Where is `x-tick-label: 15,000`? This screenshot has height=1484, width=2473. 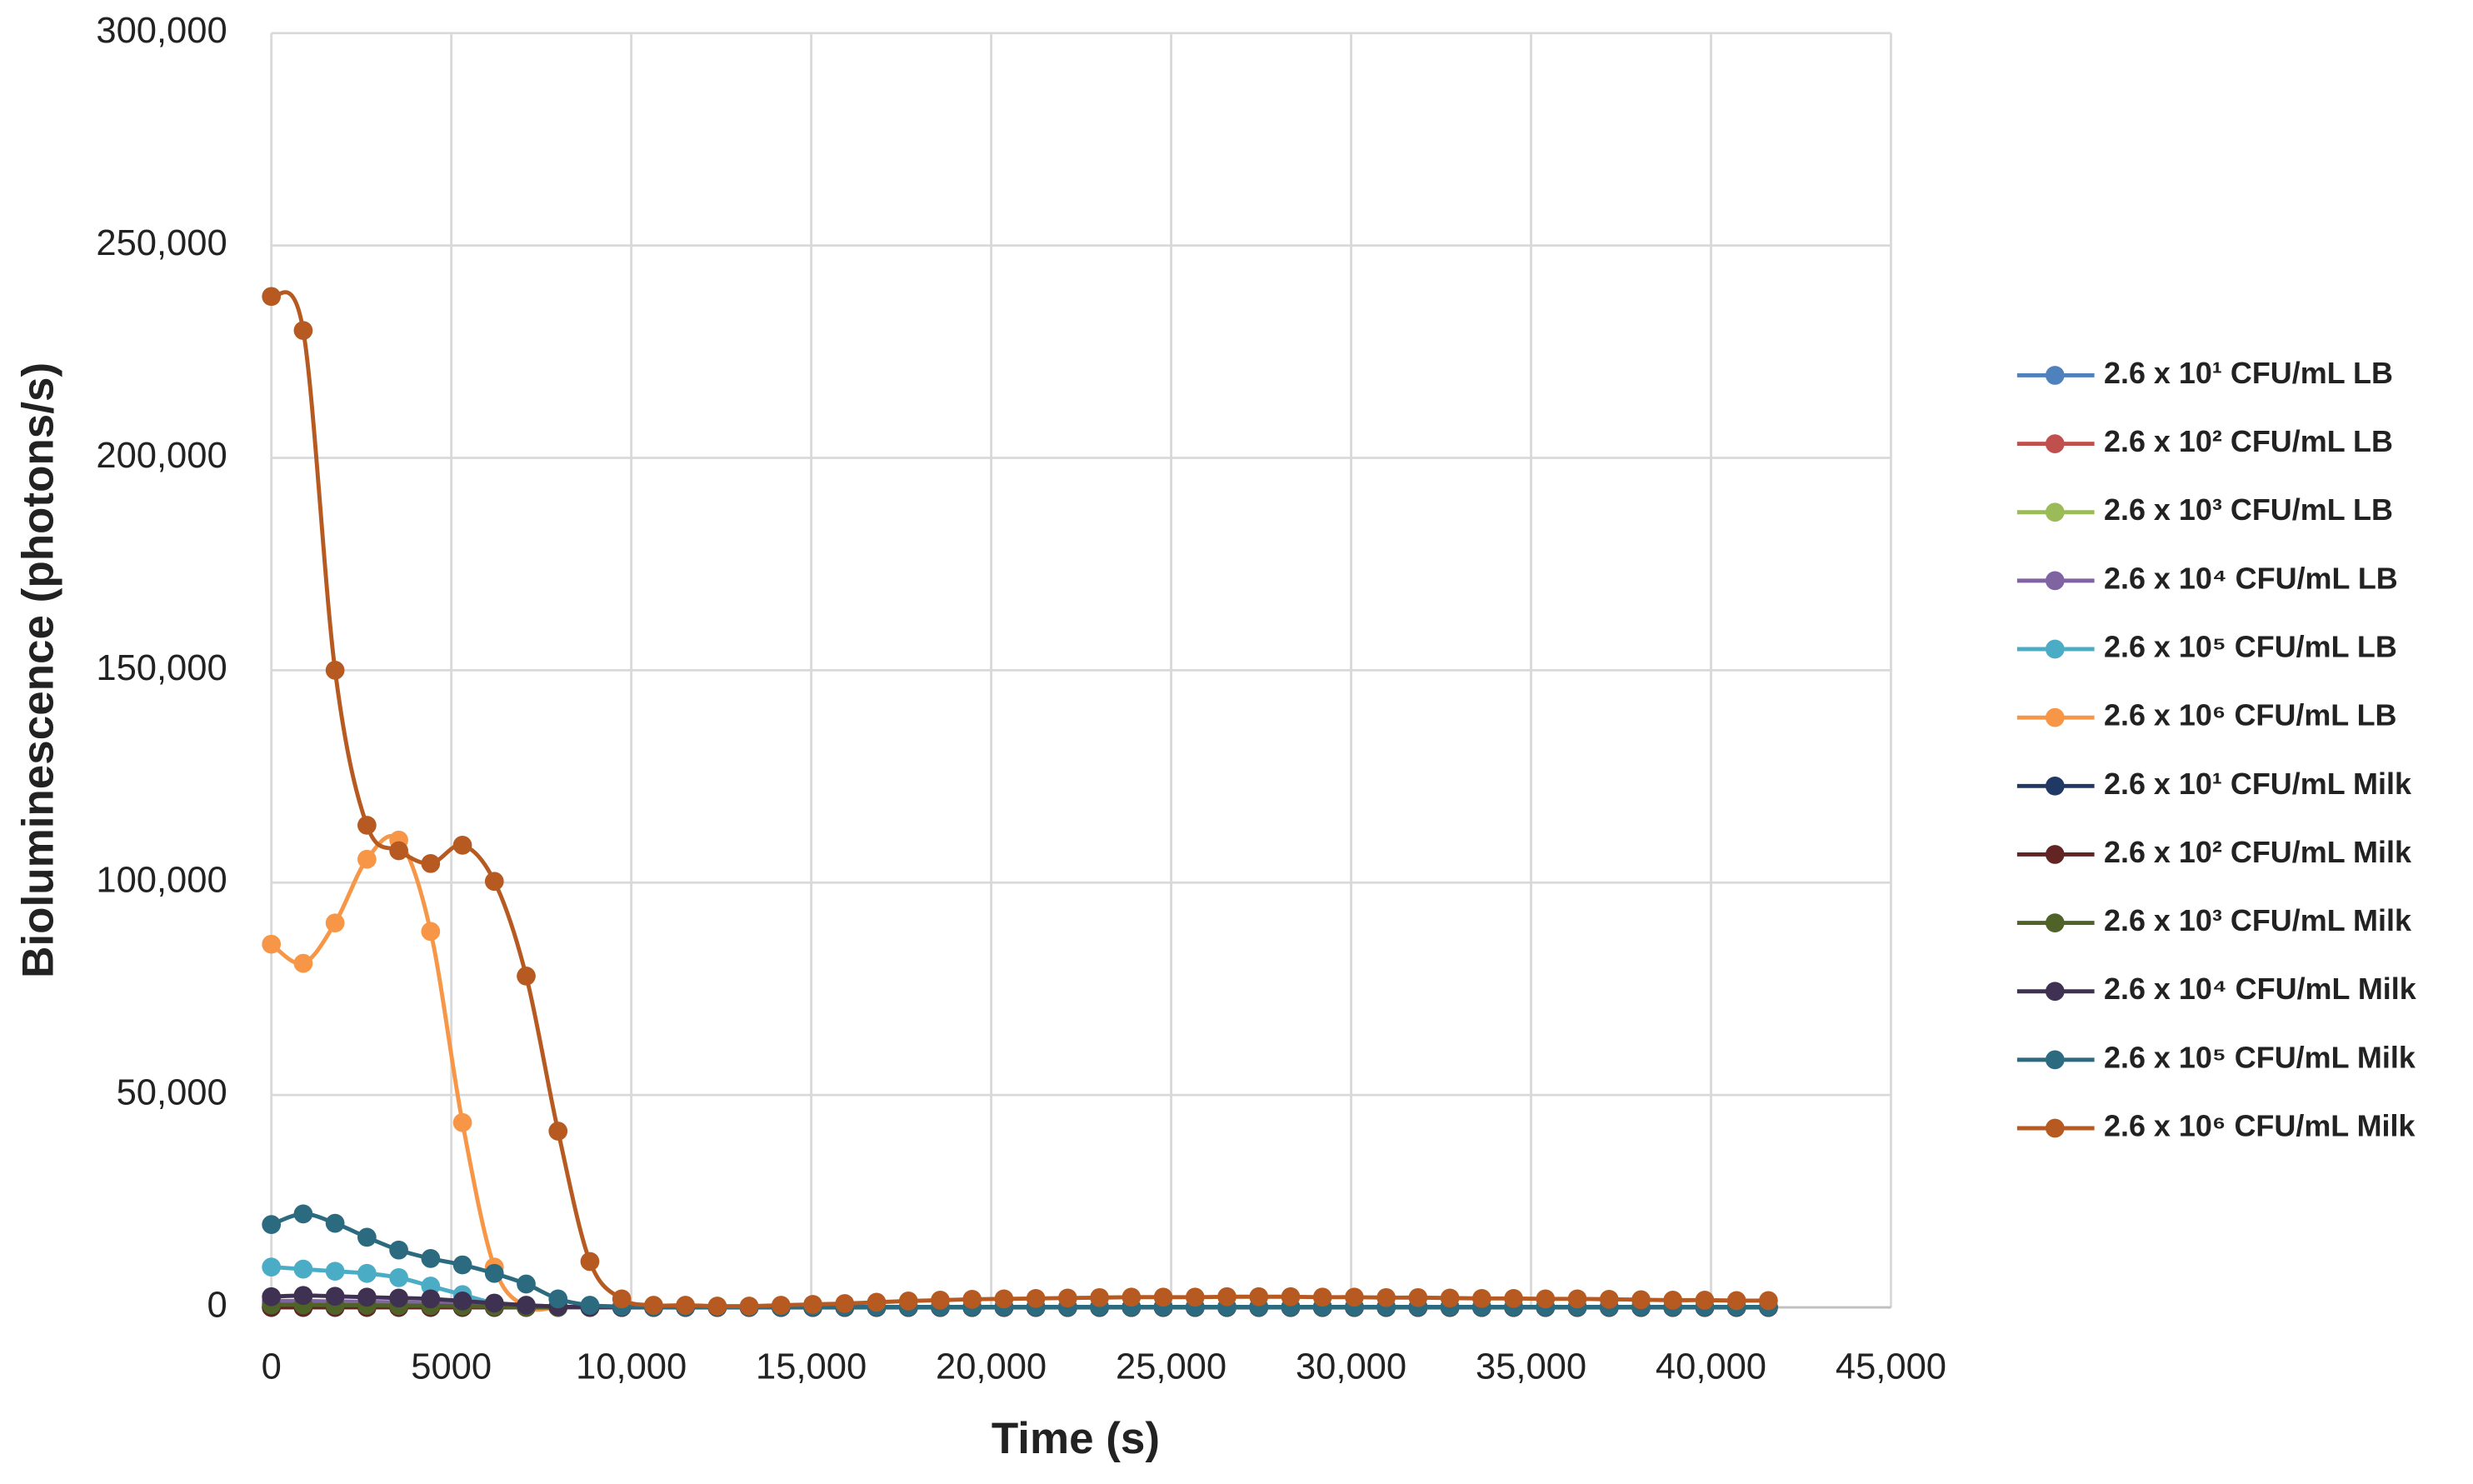 x-tick-label: 15,000 is located at coordinates (812, 1367).